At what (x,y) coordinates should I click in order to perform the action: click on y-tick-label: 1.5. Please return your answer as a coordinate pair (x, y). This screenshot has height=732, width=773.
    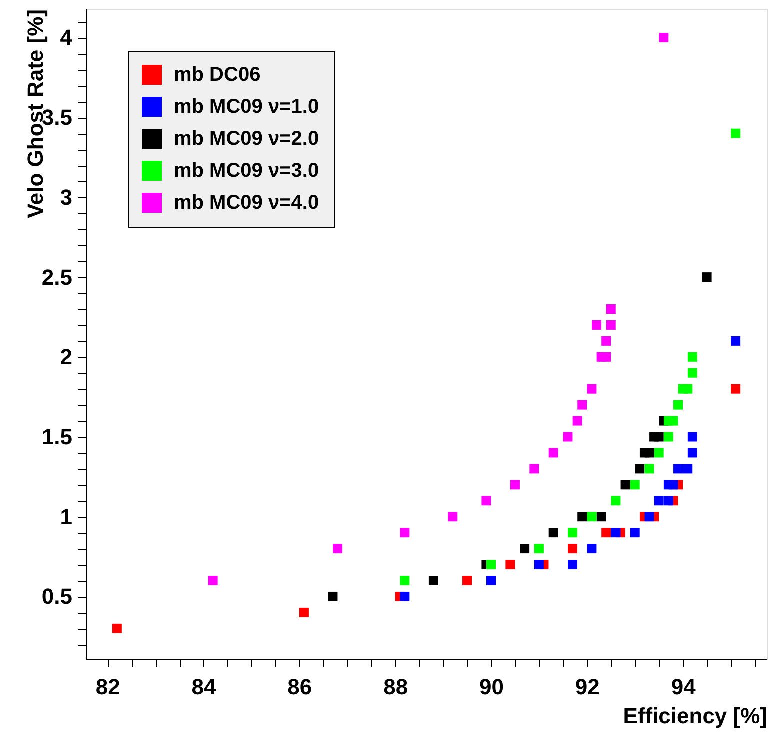
    Looking at the image, I should click on (57, 437).